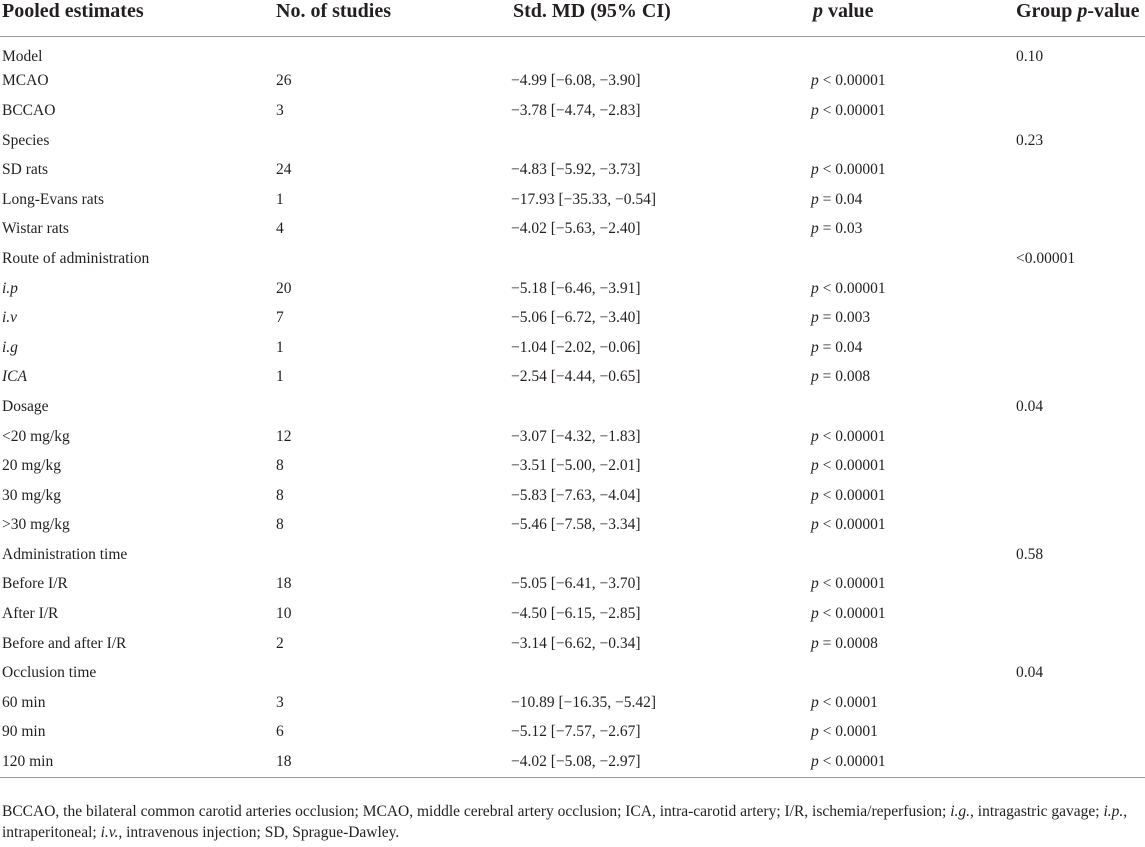 This screenshot has width=1145, height=847. I want to click on row-label: Before I/R, so click(35, 584).